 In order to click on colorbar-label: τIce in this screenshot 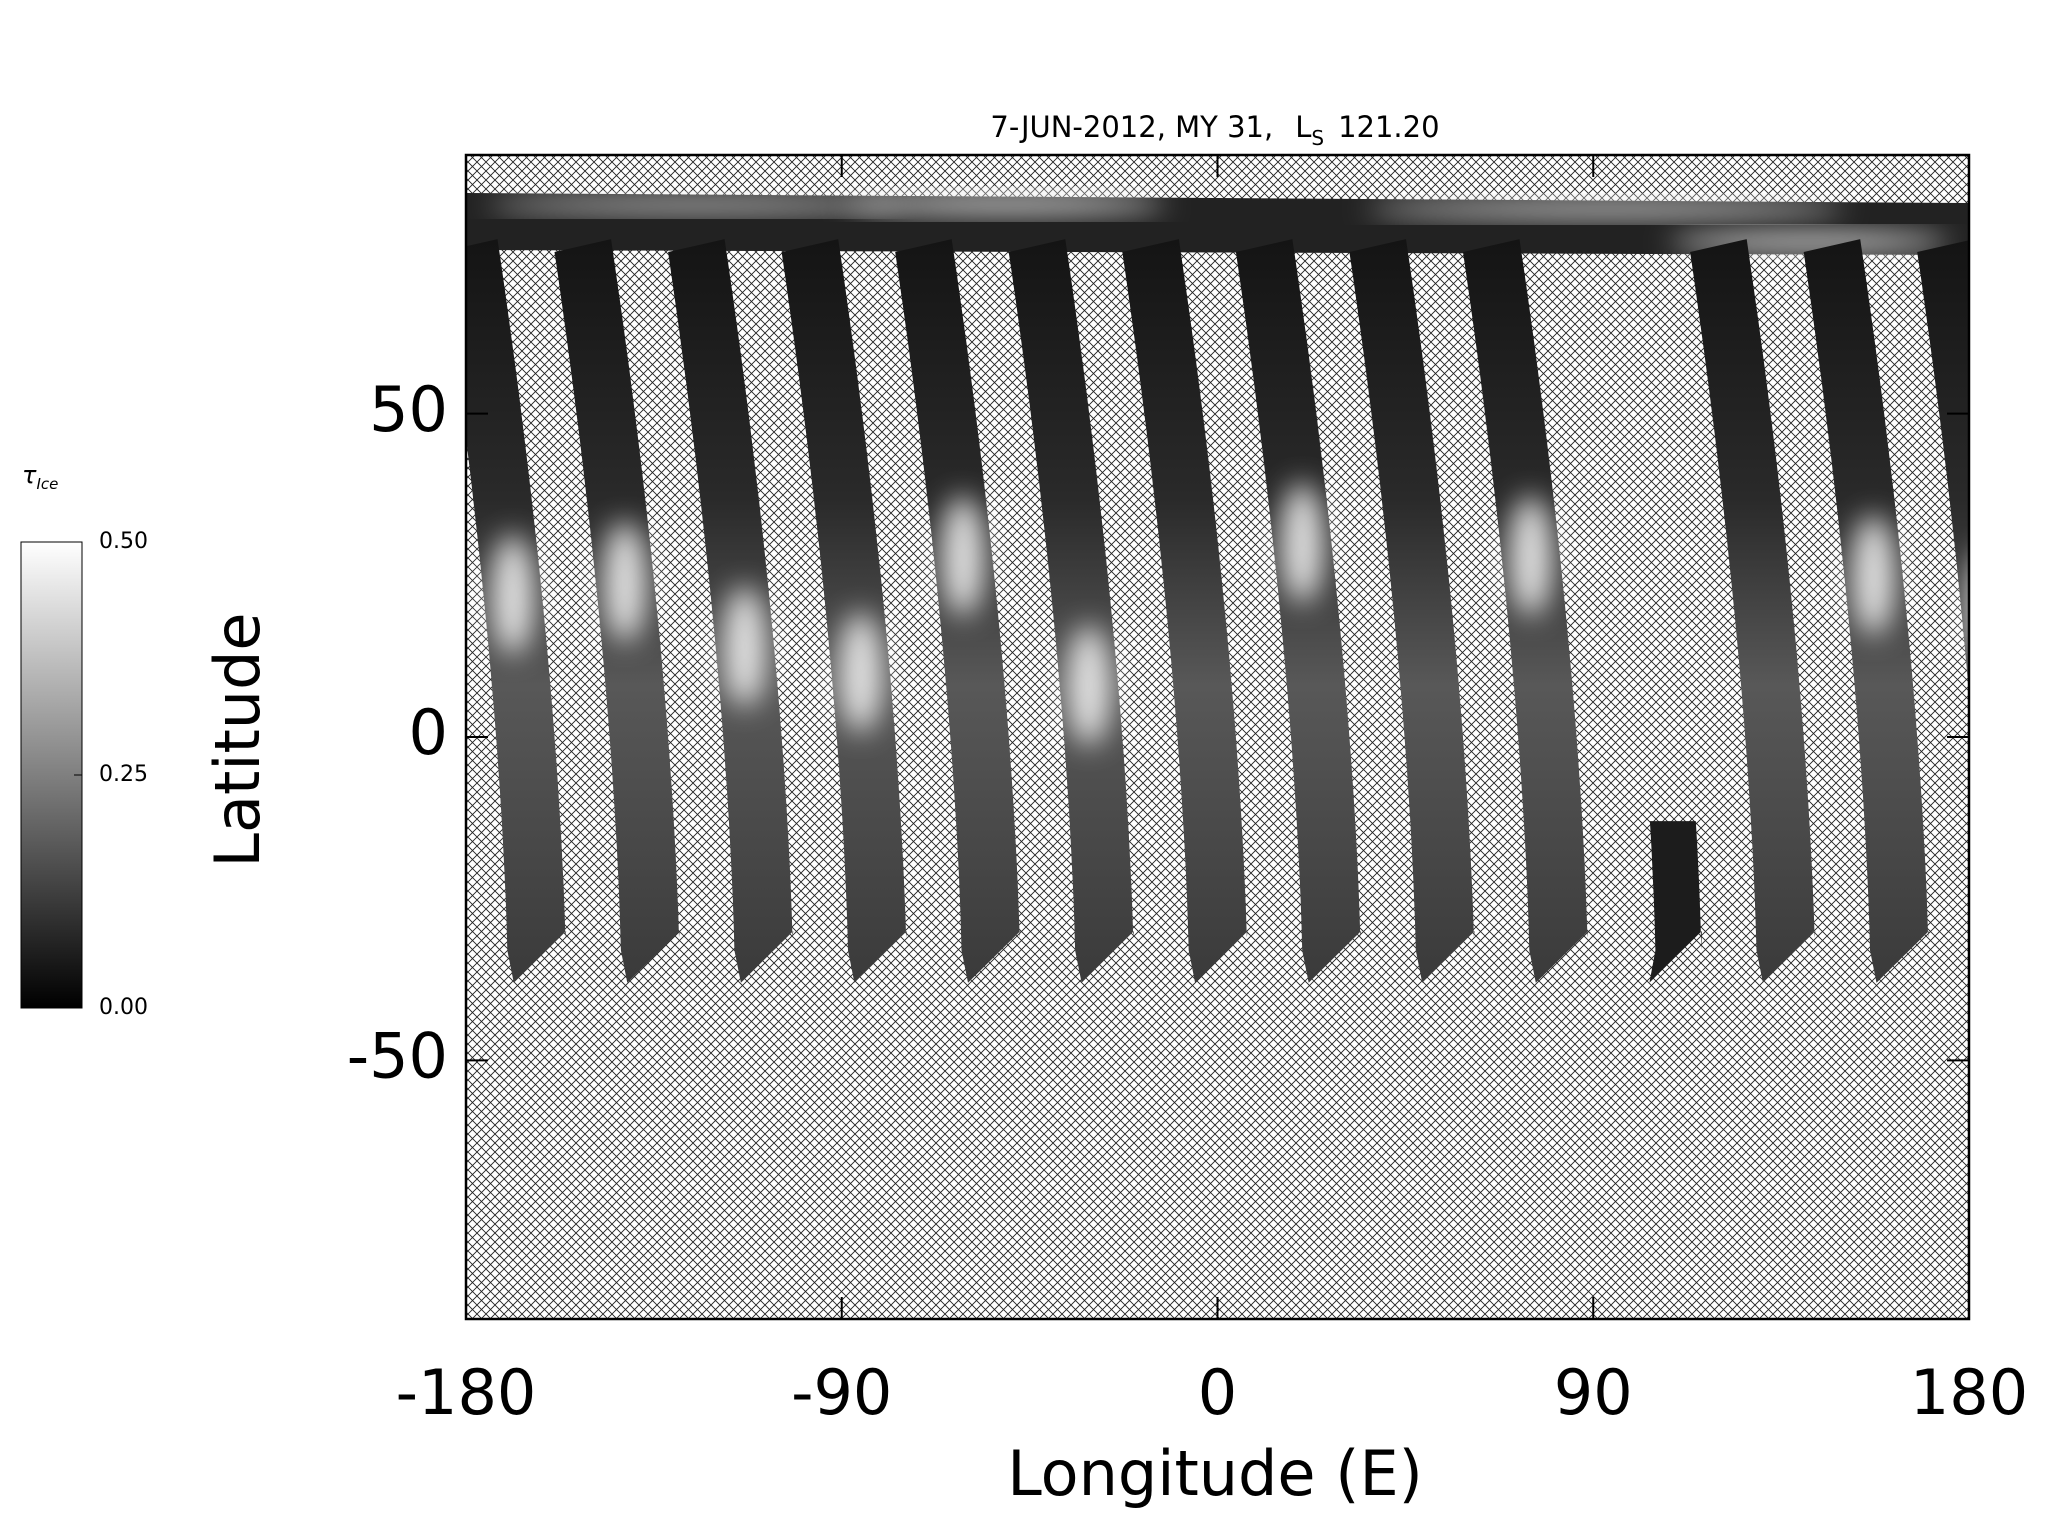, I will do `click(40, 477)`.